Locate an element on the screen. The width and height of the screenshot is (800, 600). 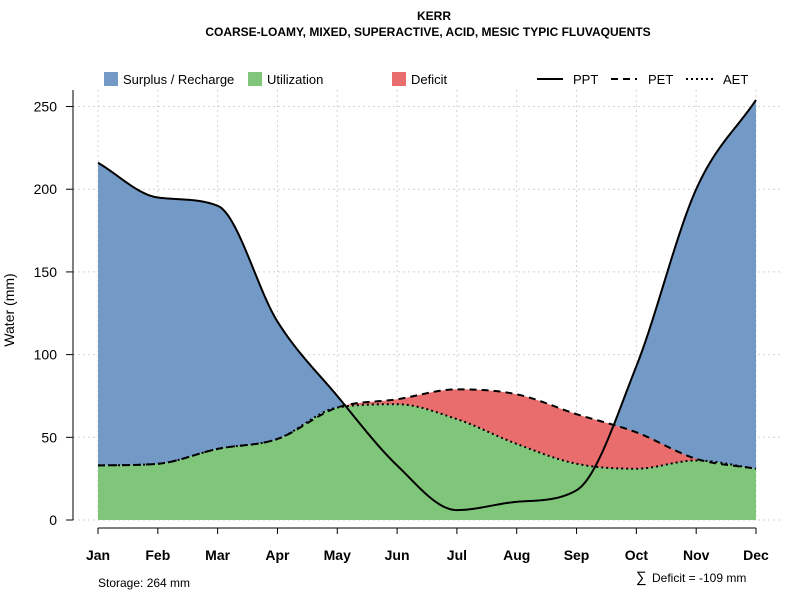
y-tick-label-250: 250 is located at coordinates (46, 107).